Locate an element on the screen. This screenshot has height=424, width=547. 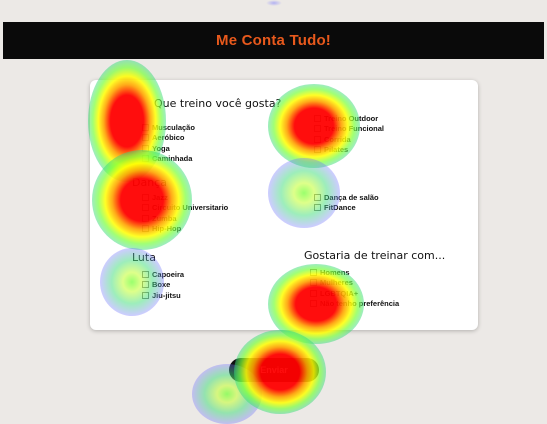
top-heat-mark is located at coordinates (274, 3).